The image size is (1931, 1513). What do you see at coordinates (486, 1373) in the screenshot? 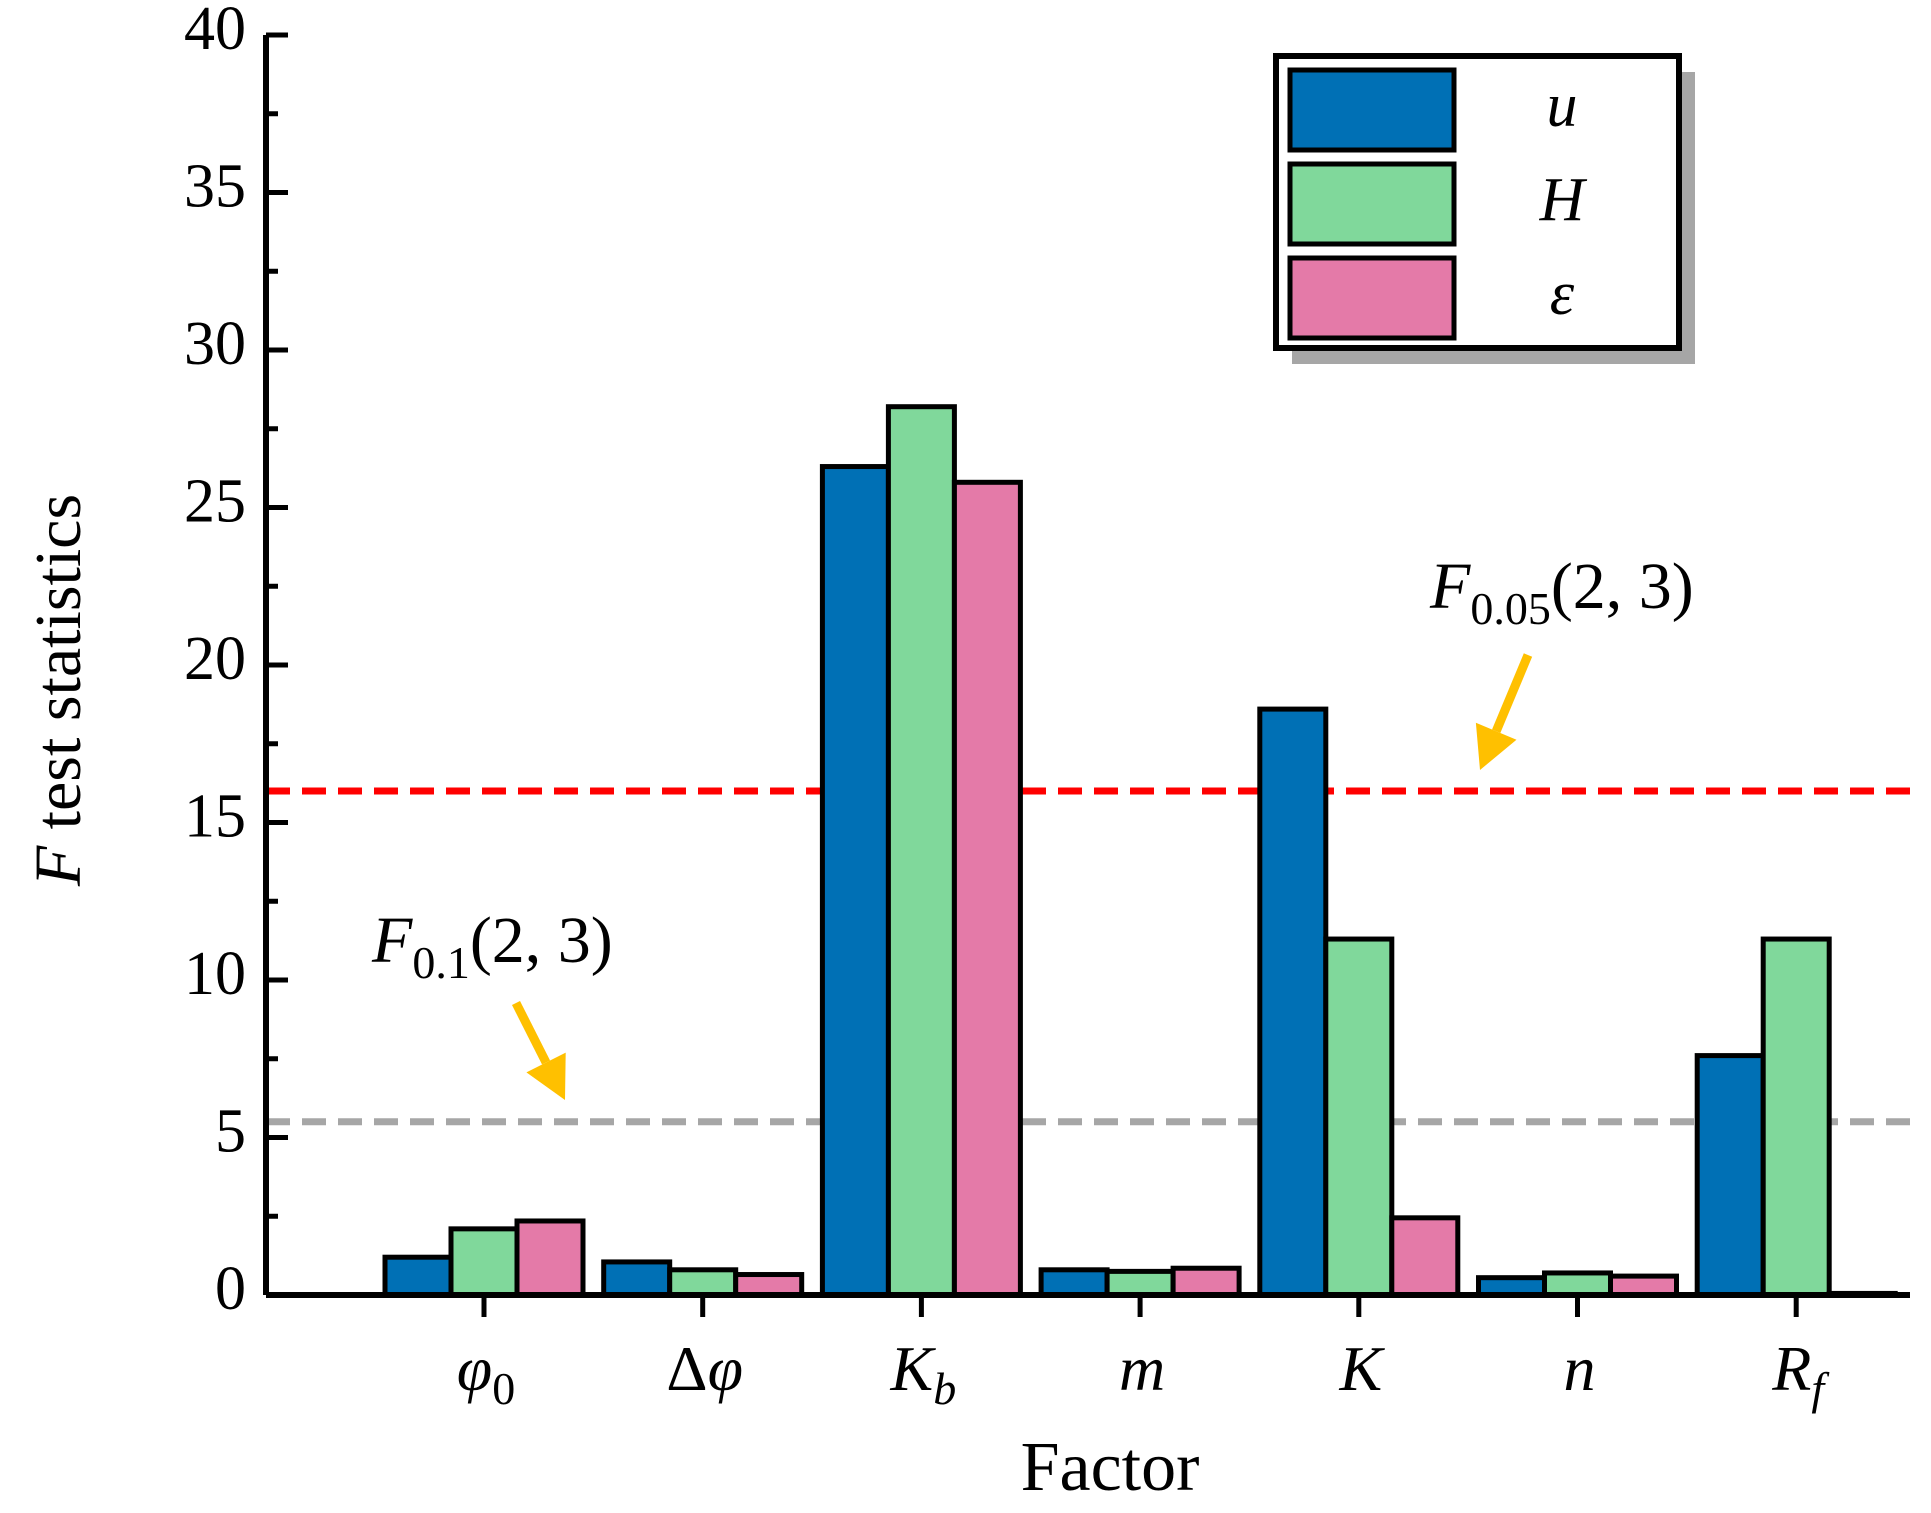
I see `x-tick-label: φ0` at bounding box center [486, 1373].